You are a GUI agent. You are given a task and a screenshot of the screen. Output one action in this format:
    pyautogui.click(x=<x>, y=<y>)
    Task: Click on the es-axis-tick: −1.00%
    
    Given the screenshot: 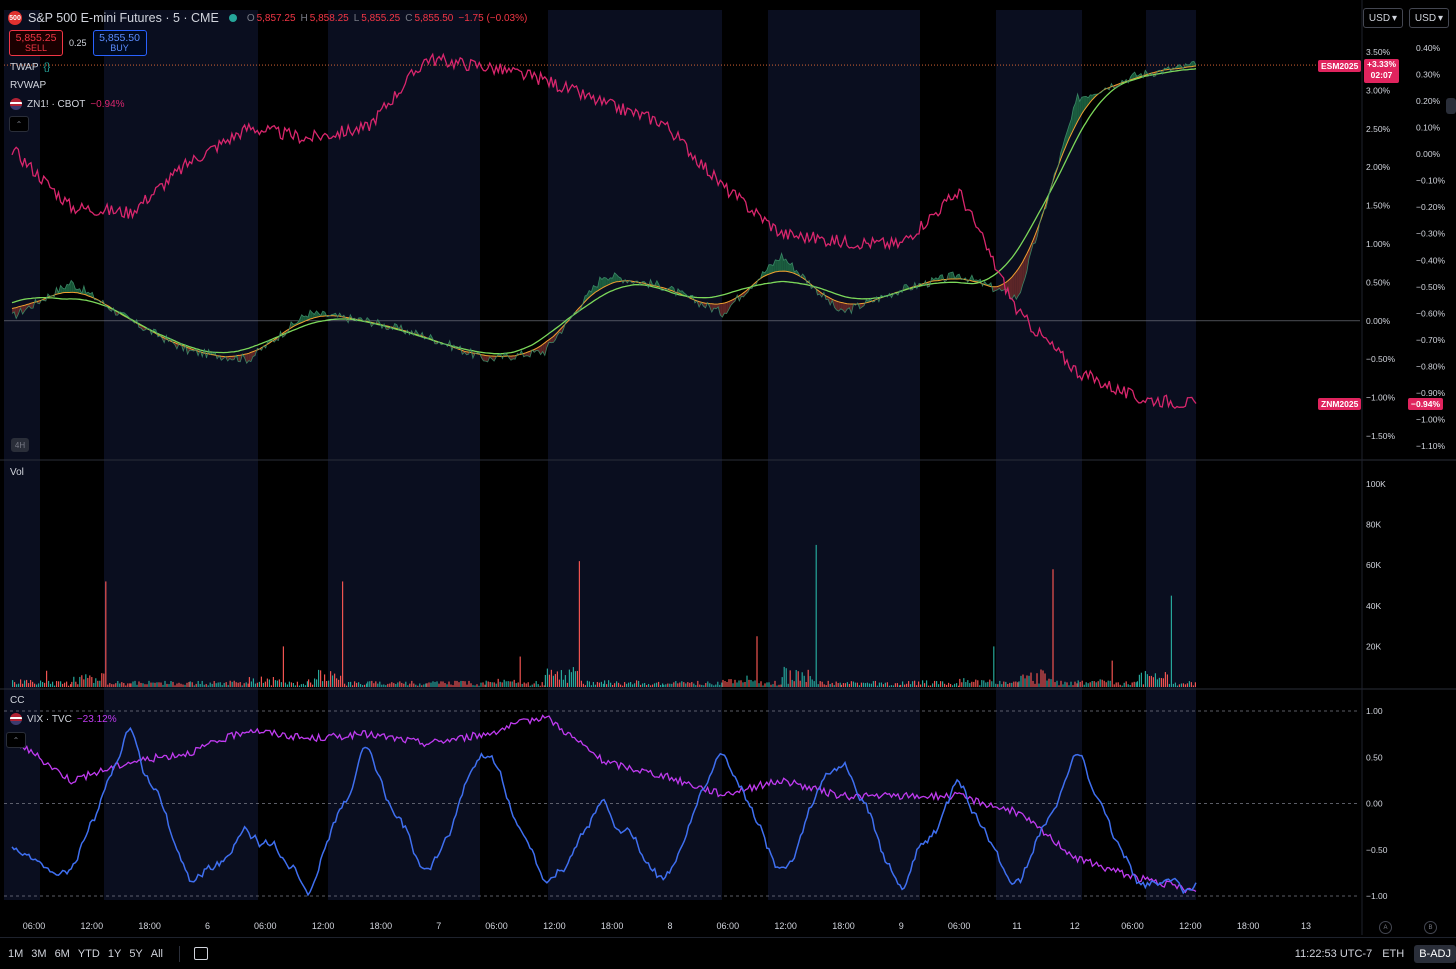 What is the action you would take?
    pyautogui.click(x=1381, y=398)
    